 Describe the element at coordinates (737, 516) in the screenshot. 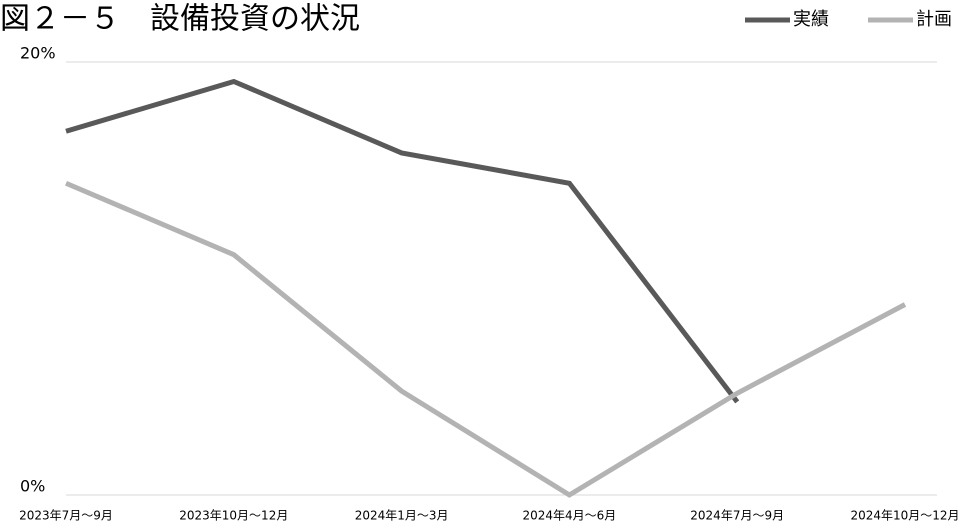

I see `x-tick-label: 2024年7月～9月` at that location.